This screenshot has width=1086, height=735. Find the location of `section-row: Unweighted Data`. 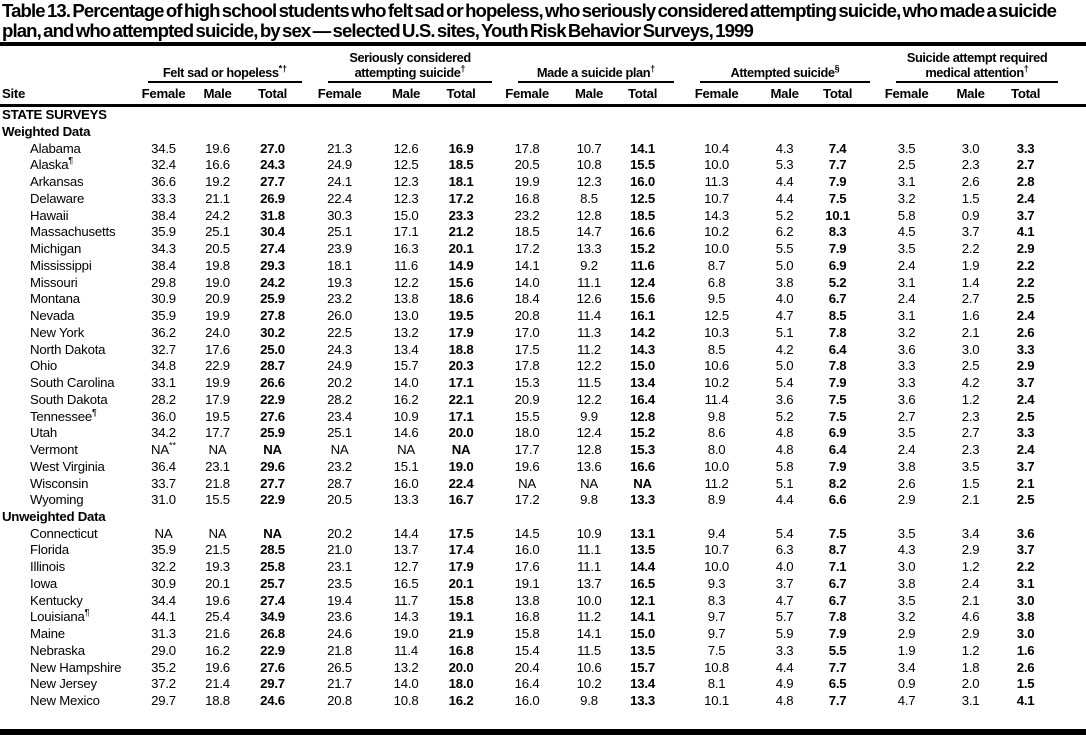

section-row: Unweighted Data is located at coordinates (543, 517).